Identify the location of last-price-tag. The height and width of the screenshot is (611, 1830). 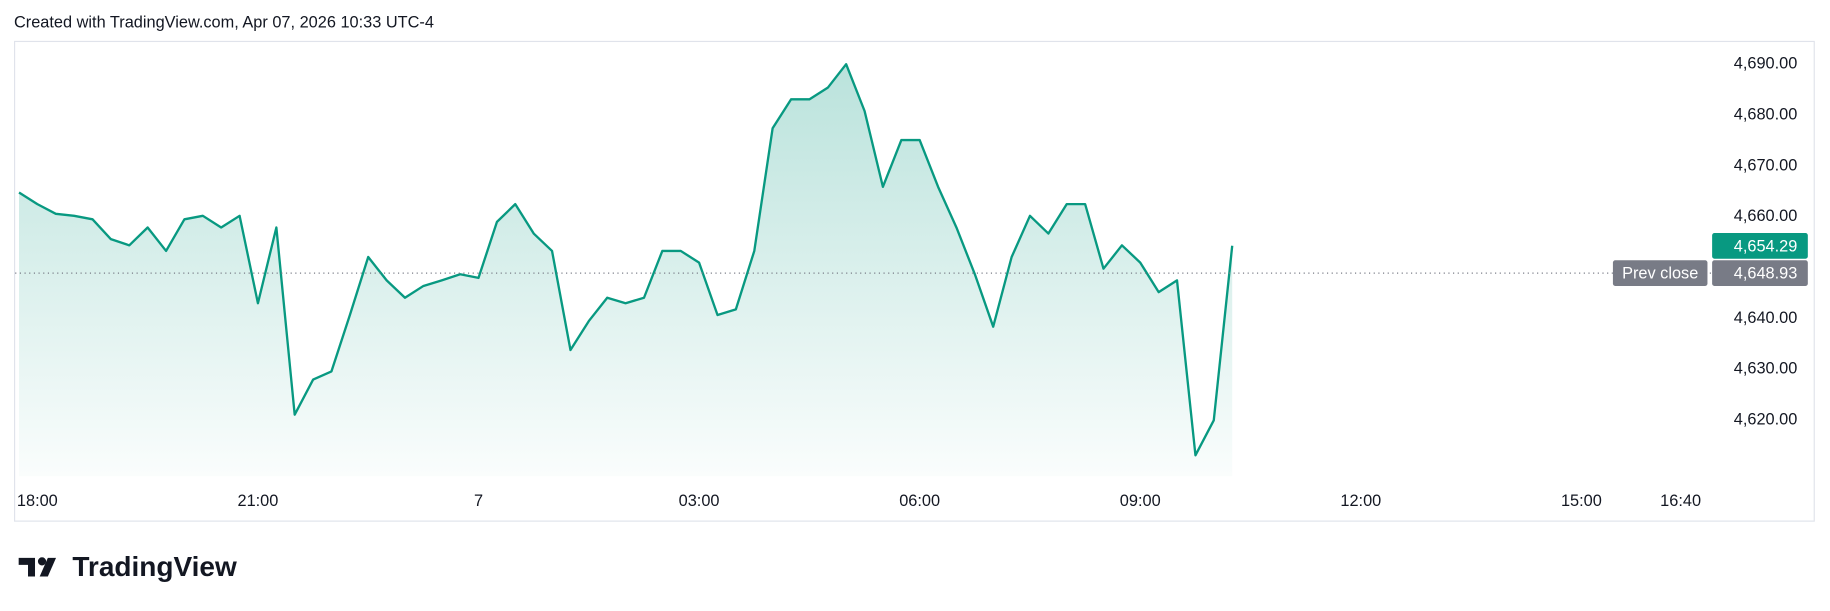
(1760, 246).